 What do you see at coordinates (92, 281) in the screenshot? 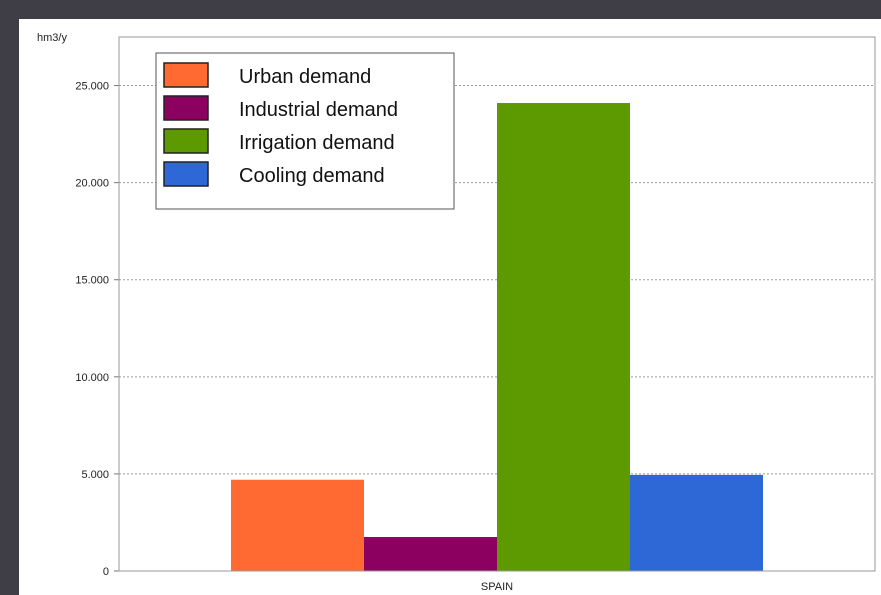
I see `y-tick-label: 15.000` at bounding box center [92, 281].